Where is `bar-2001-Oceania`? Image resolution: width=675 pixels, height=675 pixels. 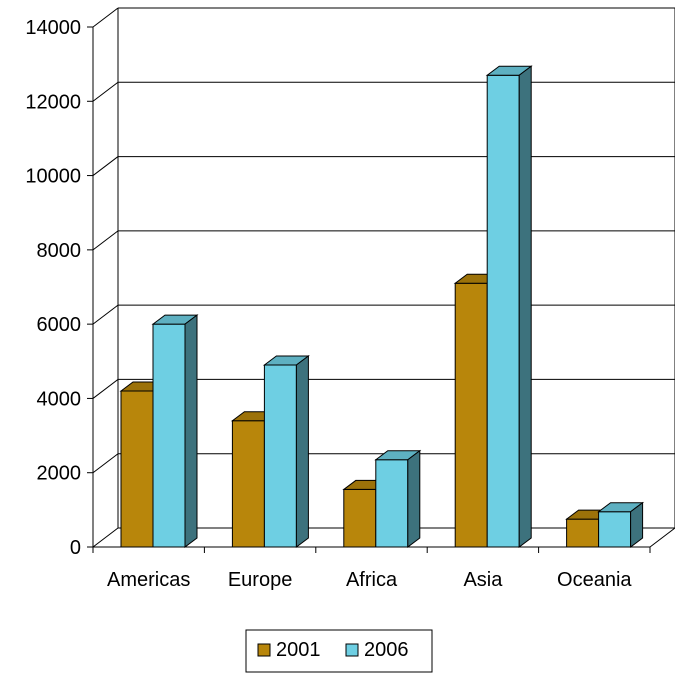
bar-2001-Oceania is located at coordinates (583, 533).